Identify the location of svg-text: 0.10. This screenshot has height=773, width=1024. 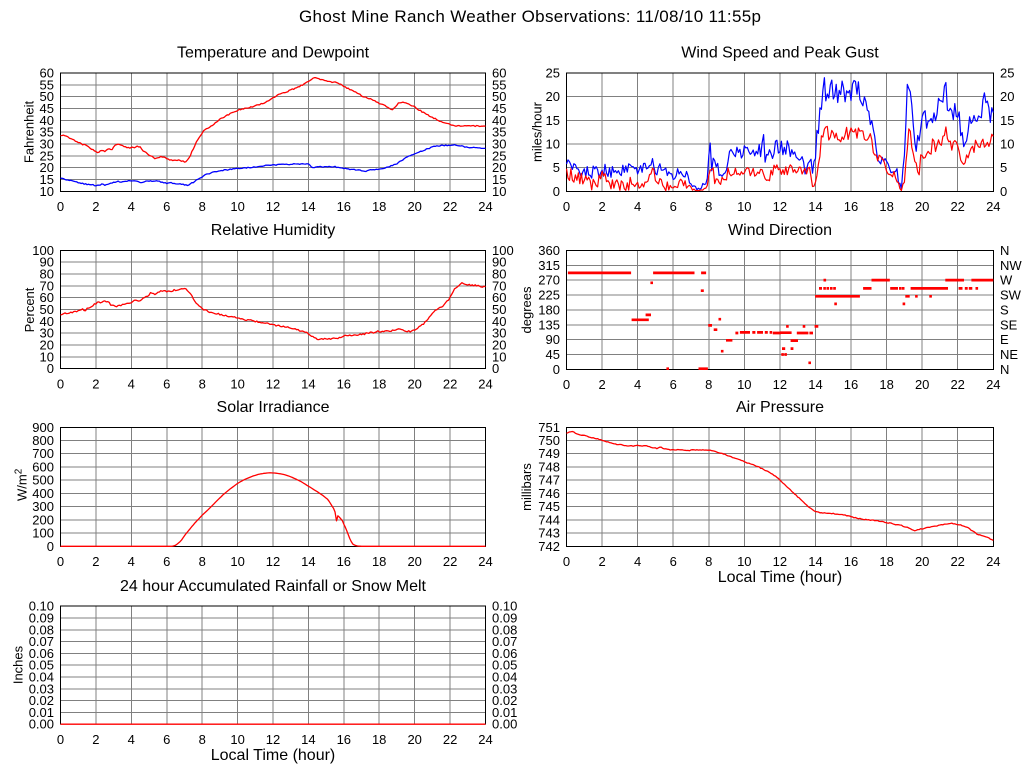
(41, 606).